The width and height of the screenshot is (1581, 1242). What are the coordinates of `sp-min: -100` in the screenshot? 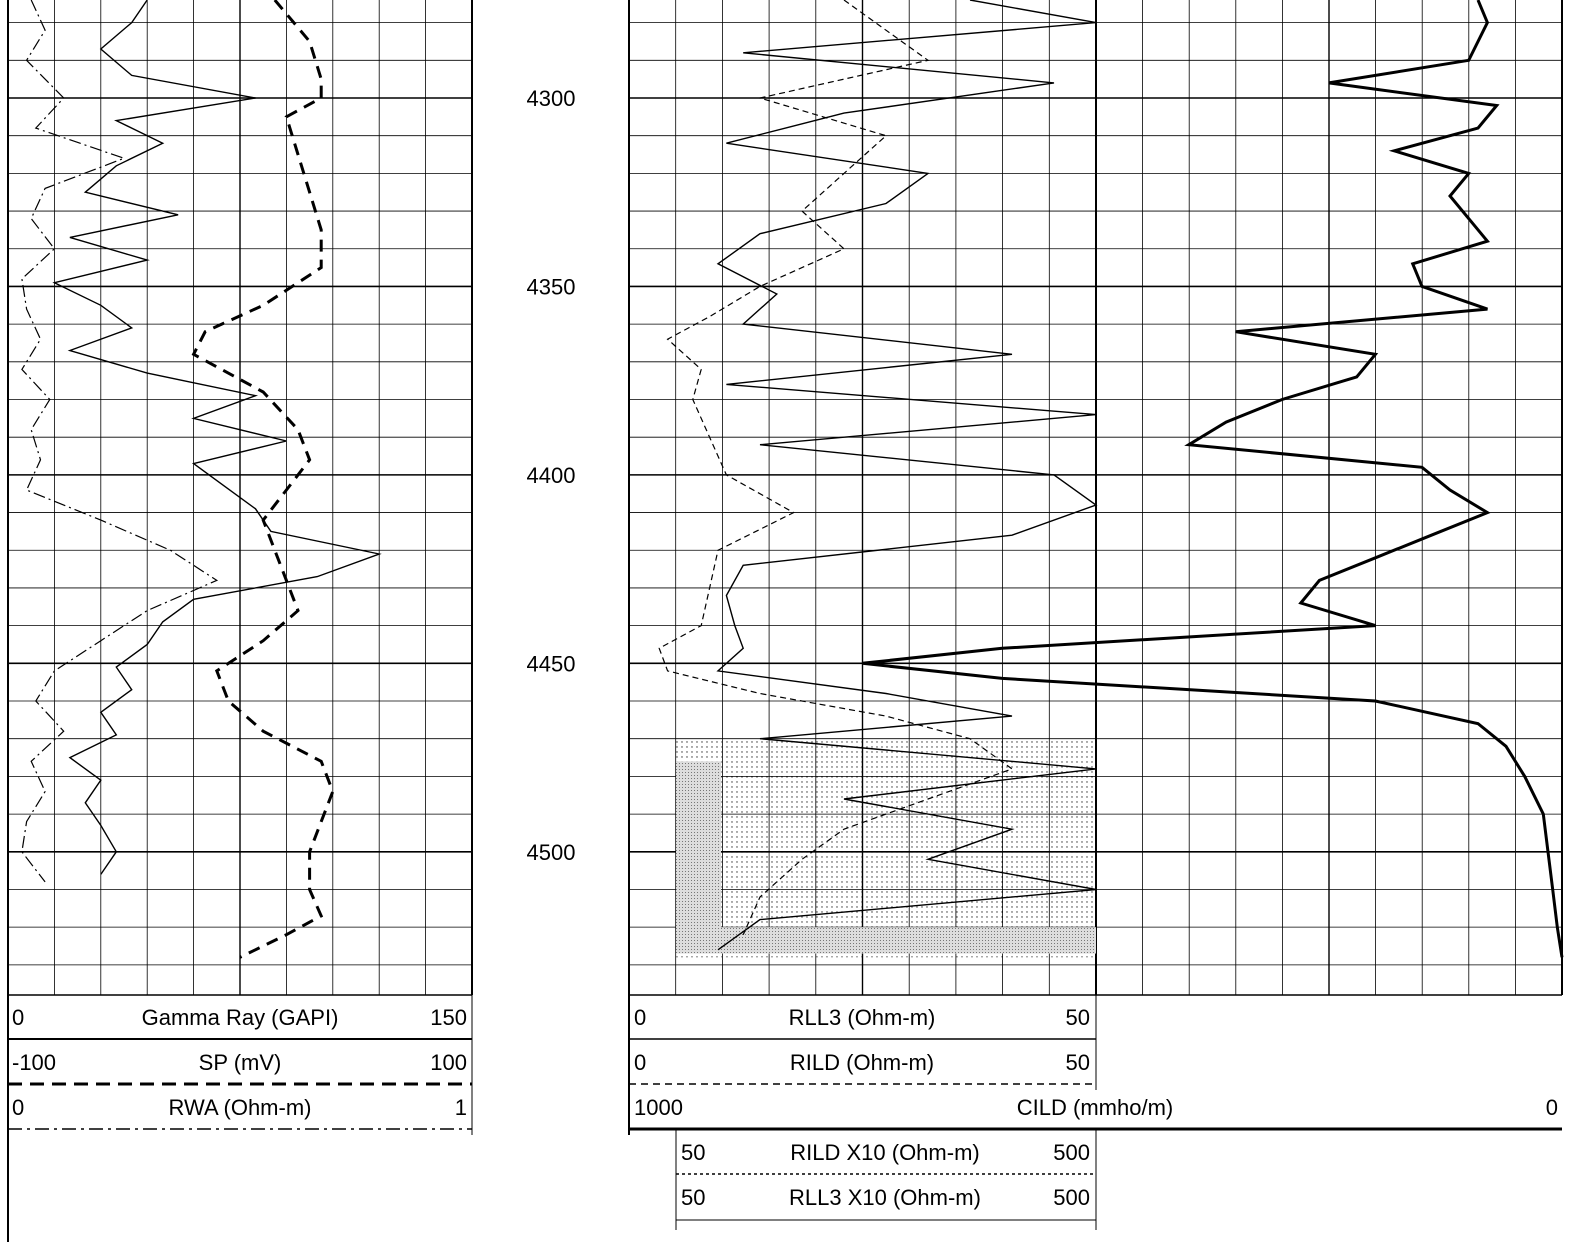 It's located at (34, 1062).